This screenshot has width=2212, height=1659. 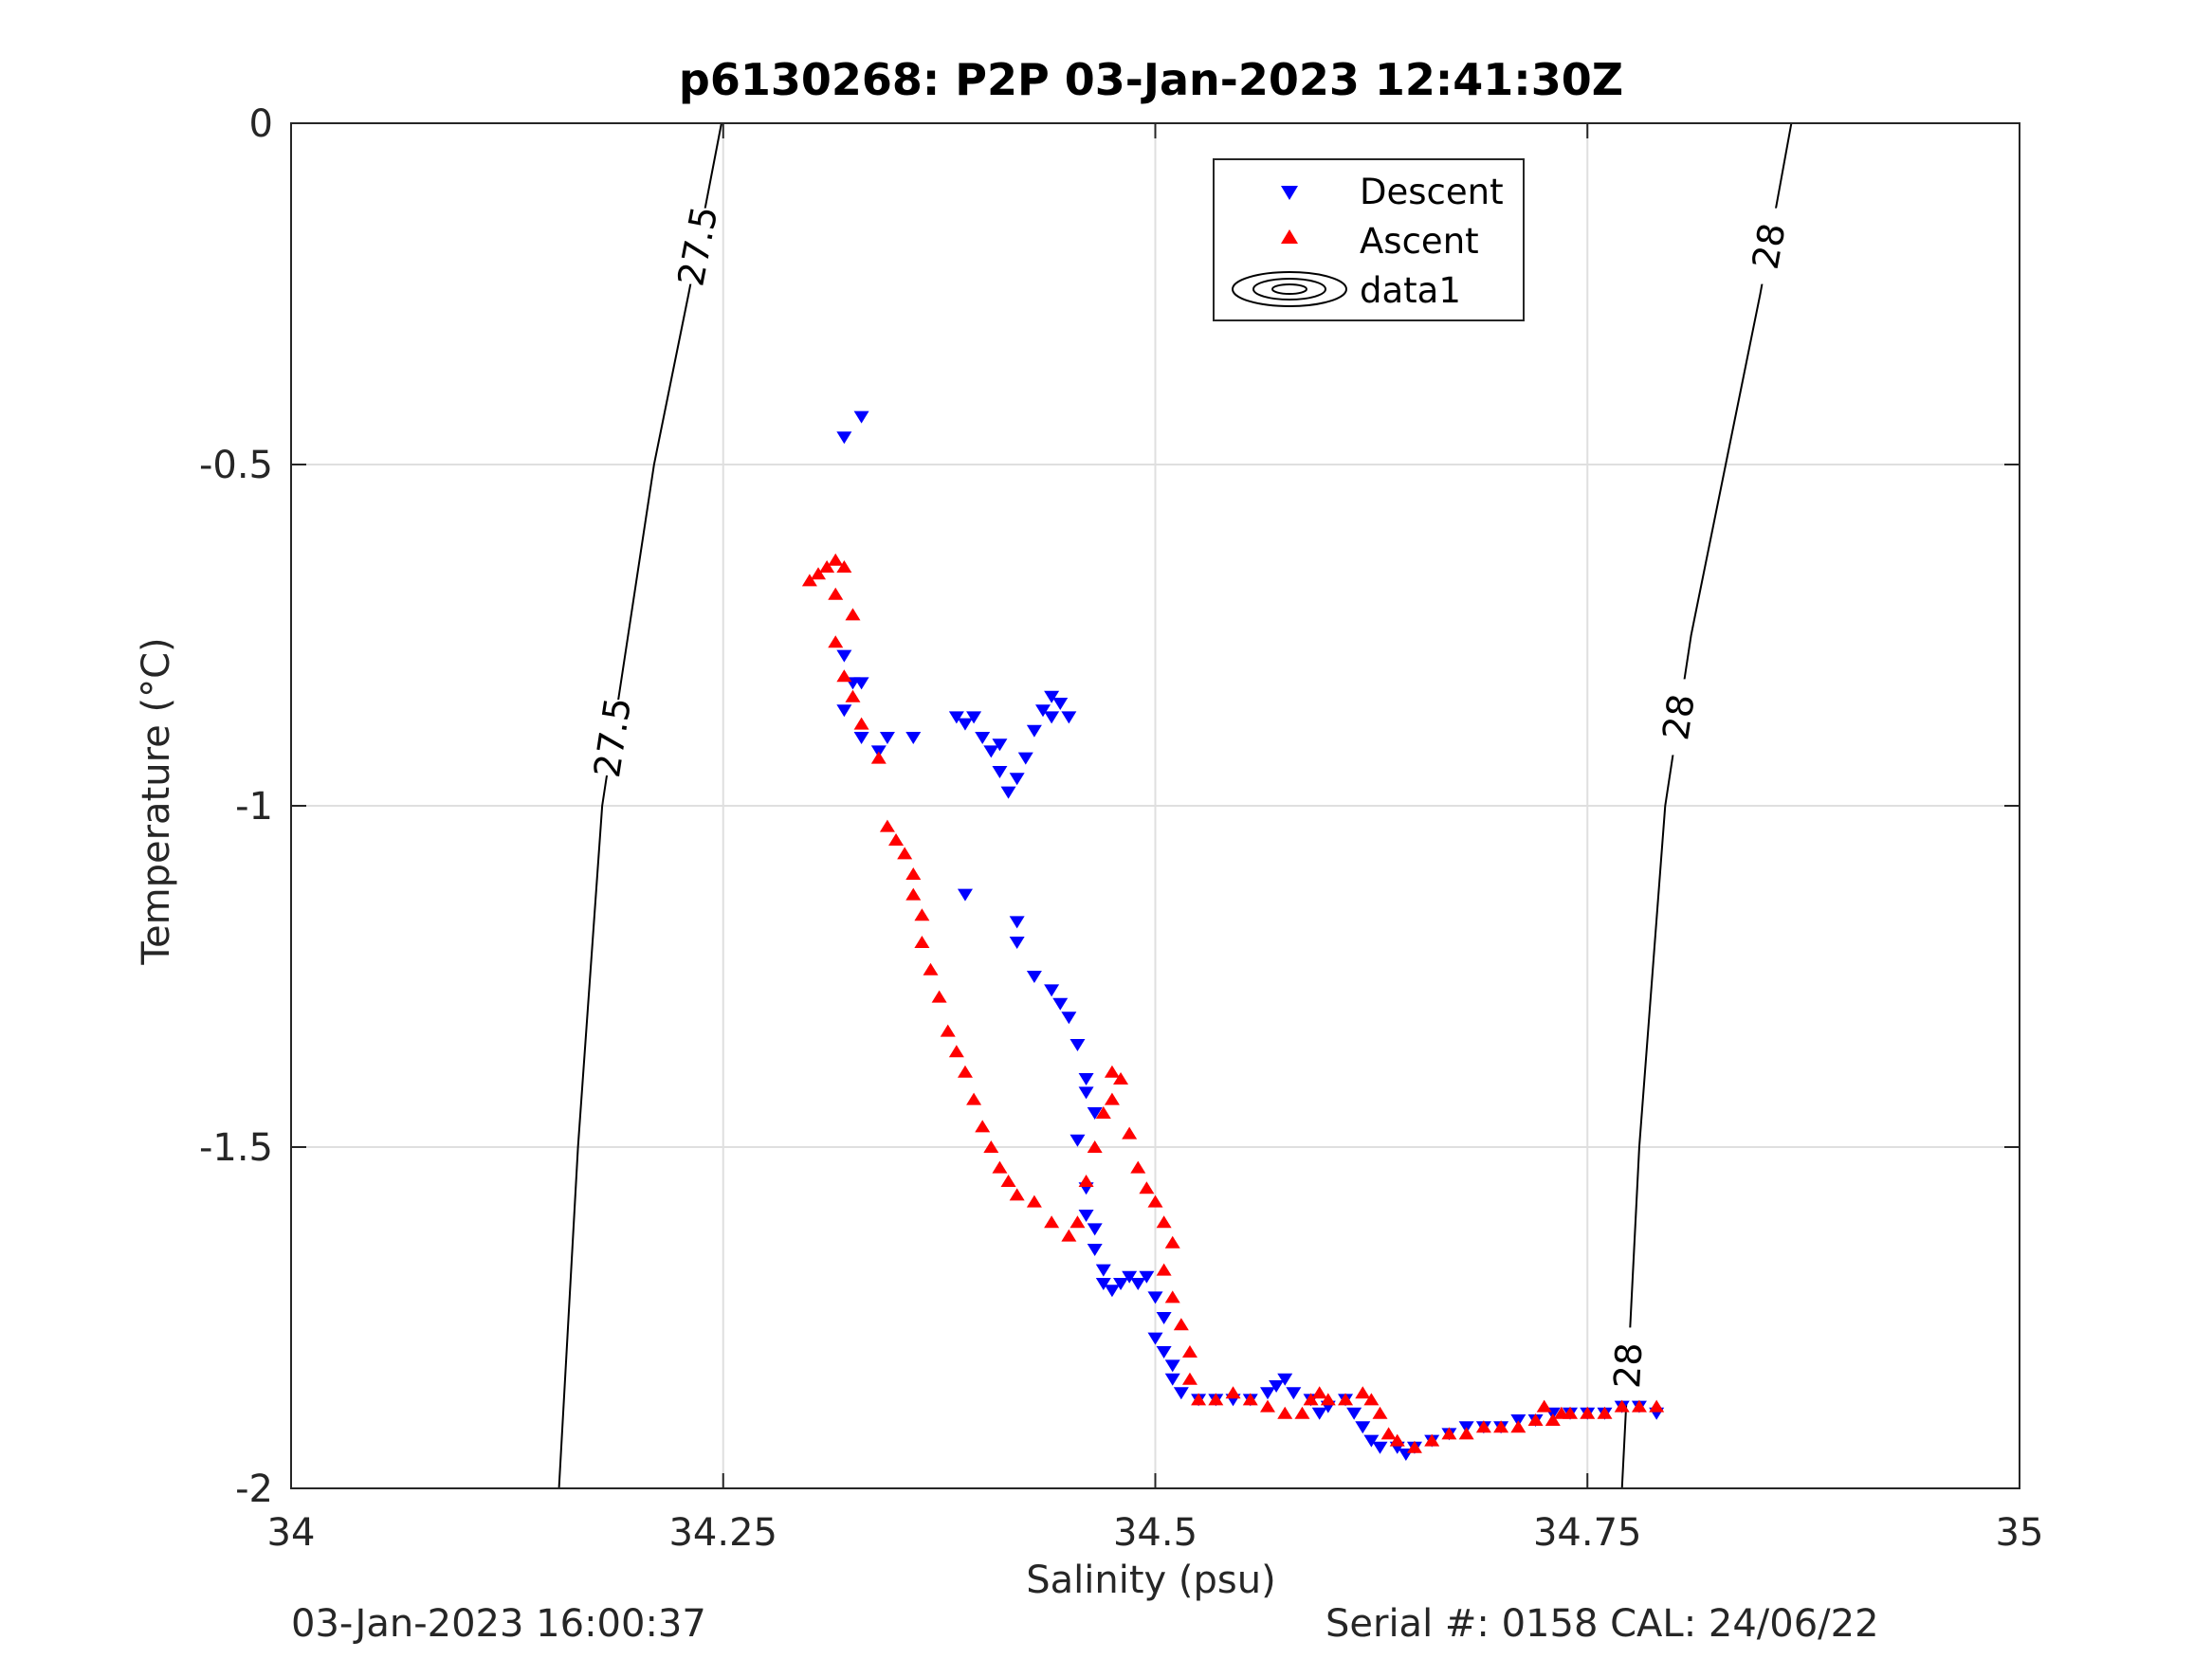 I want to click on legend-descent-marker, so click(x=1289, y=193).